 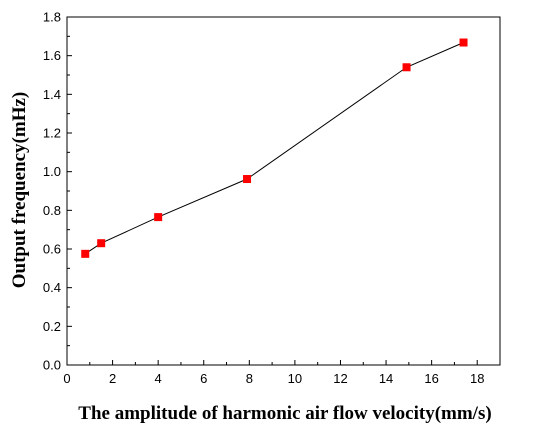 I want to click on y-tick-label: 0.0, so click(x=52, y=365).